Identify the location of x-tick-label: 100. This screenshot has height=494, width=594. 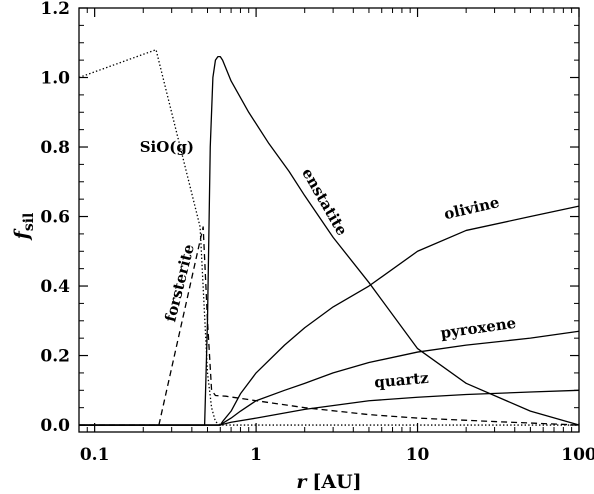
(577, 455).